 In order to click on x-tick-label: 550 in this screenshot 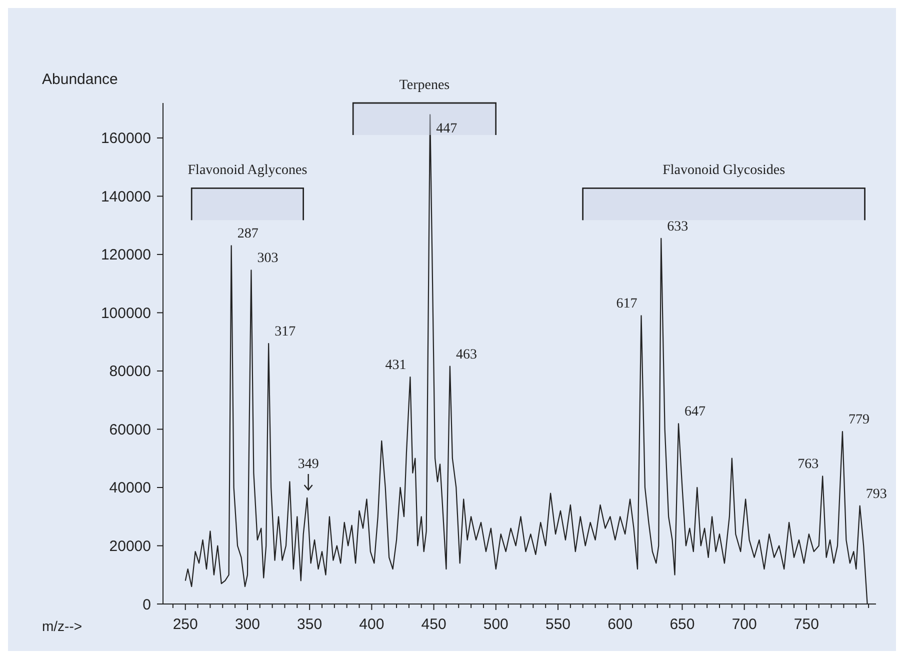, I will do `click(558, 624)`.